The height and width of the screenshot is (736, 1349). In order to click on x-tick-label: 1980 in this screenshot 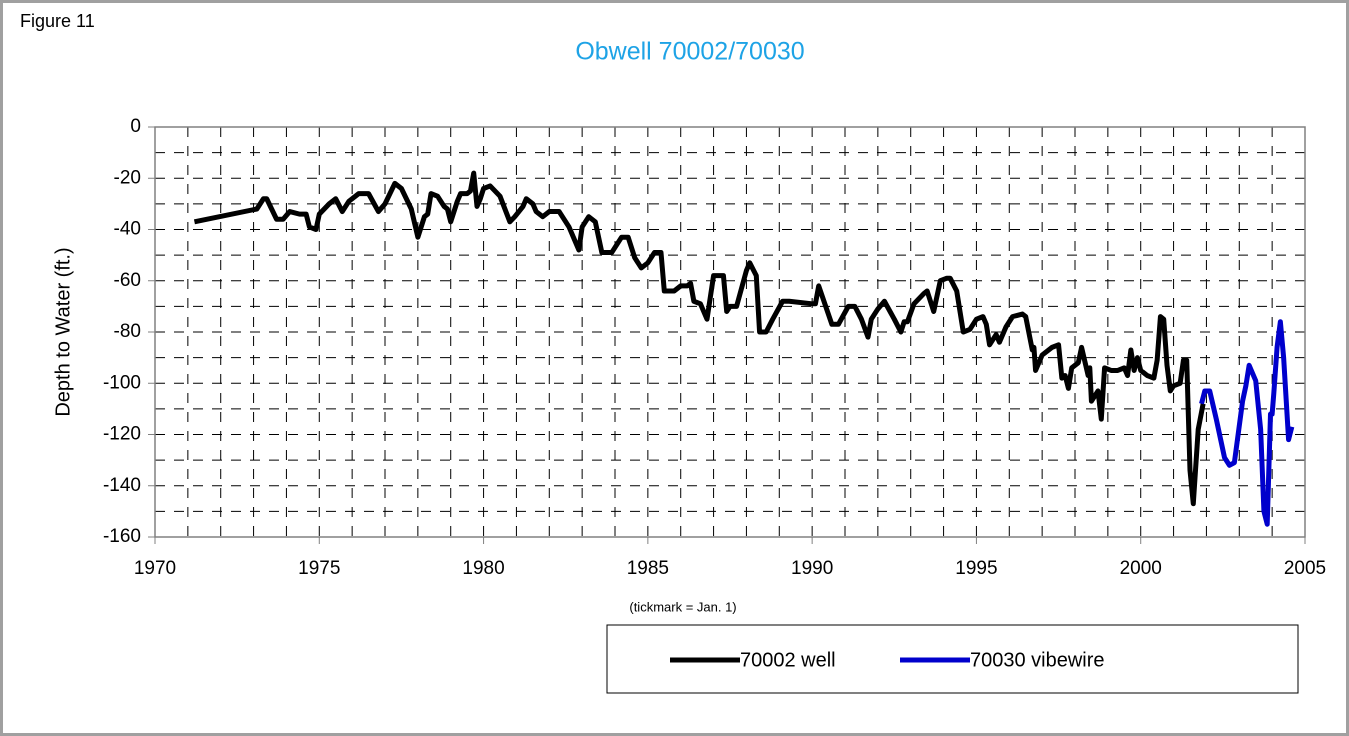, I will do `click(483, 568)`.